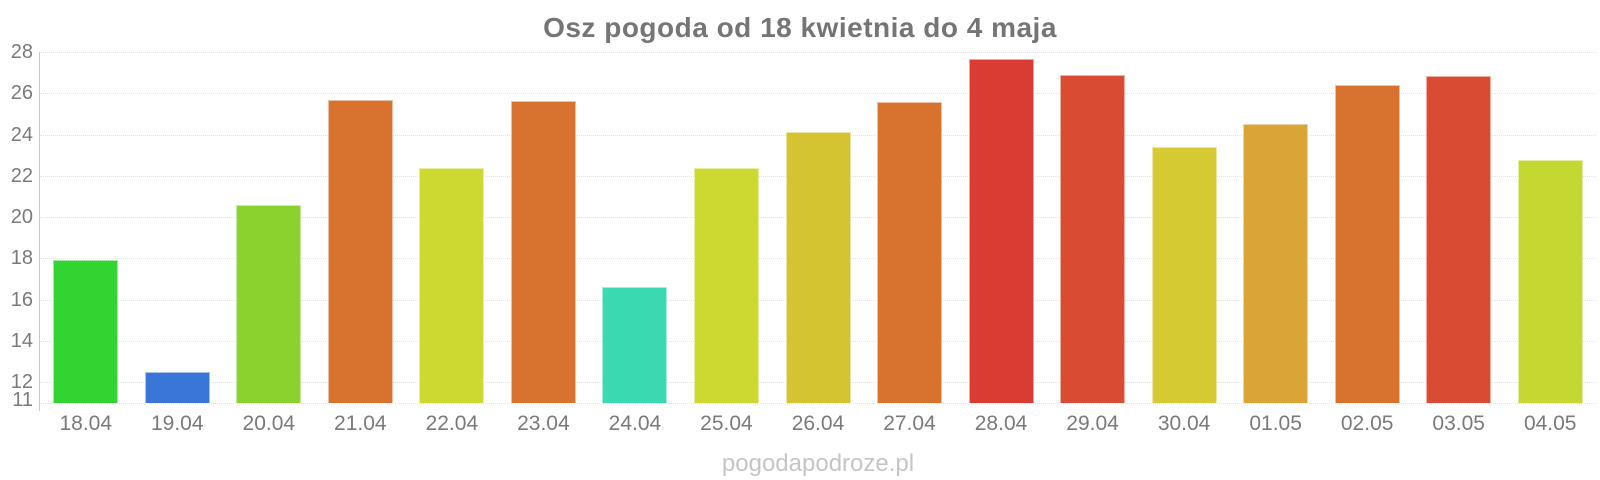  Describe the element at coordinates (1367, 423) in the screenshot. I see `x-tick-label-02.05: 02.05` at that location.